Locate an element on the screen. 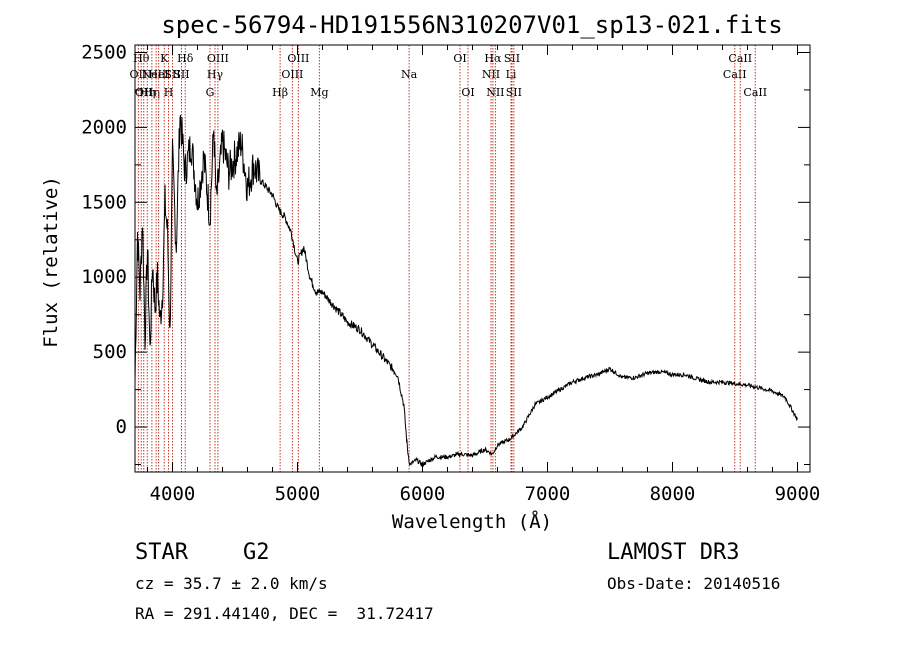  spectral-line-label: Hα is located at coordinates (493, 58).